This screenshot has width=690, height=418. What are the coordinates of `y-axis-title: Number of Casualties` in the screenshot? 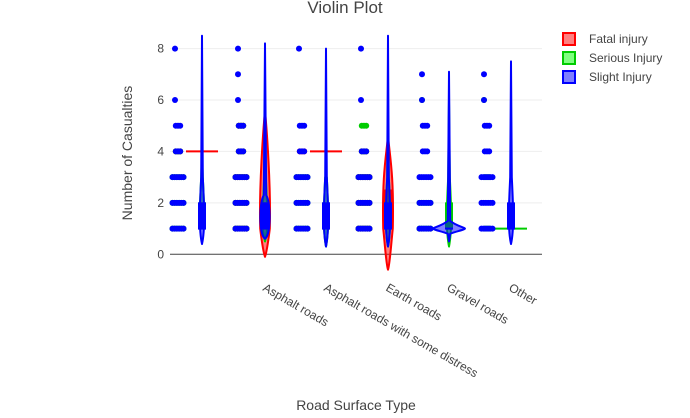 It's located at (127, 153).